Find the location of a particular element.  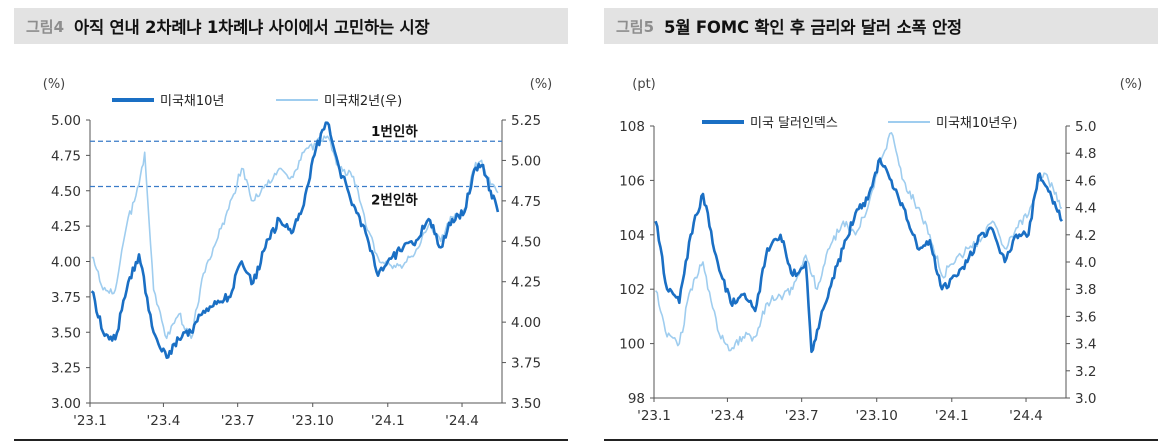

y-left-tick-label: 106 is located at coordinates (632, 181).